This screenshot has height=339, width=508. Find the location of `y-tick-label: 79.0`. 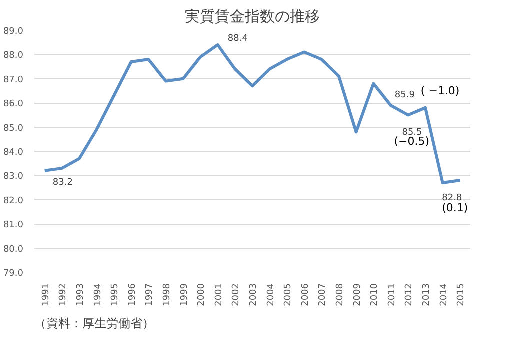

y-tick-label: 79.0 is located at coordinates (13, 274).